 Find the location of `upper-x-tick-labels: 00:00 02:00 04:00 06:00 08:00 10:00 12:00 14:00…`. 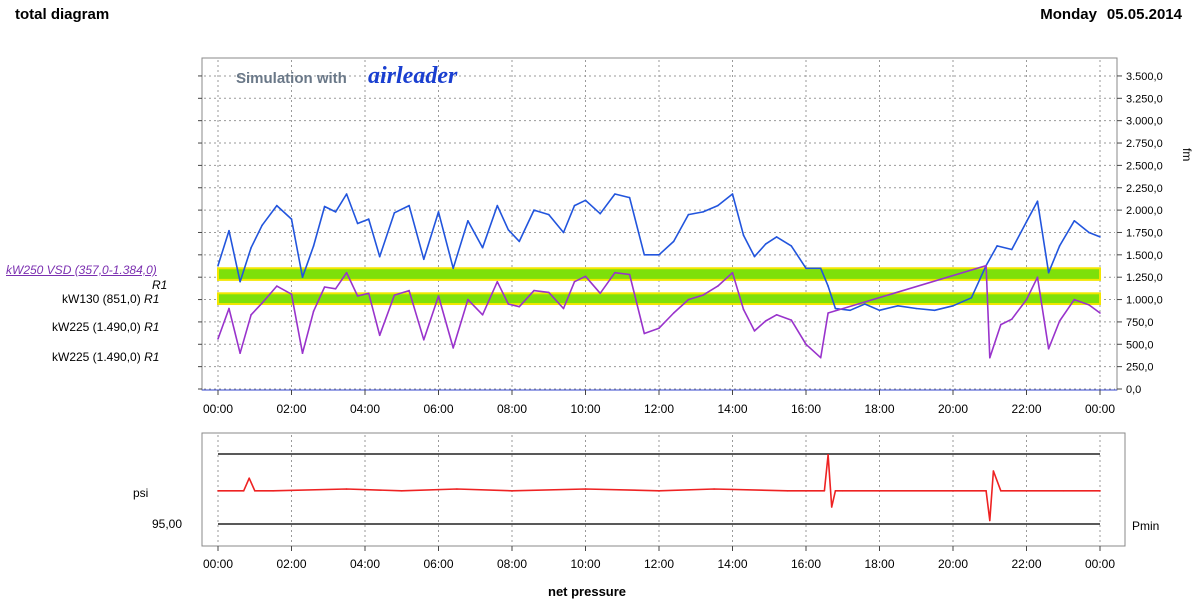

upper-x-tick-labels: 00:00 02:00 04:00 06:00 08:00 10:00 12:00 14:00… is located at coordinates (659, 409).